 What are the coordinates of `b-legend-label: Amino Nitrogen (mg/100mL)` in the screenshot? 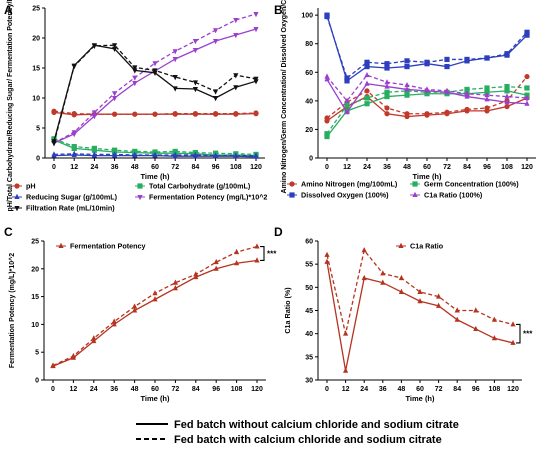 It's located at (349, 184).